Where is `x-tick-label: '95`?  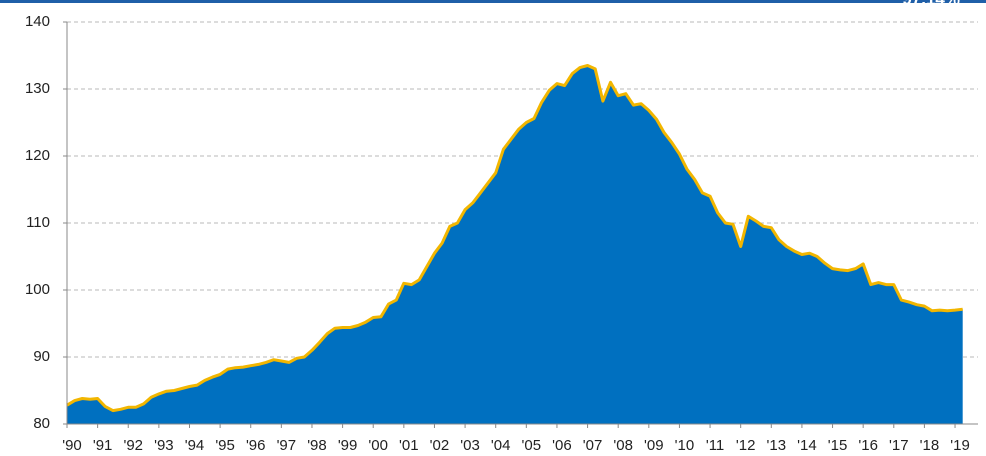
x-tick-label: '95 is located at coordinates (225, 445).